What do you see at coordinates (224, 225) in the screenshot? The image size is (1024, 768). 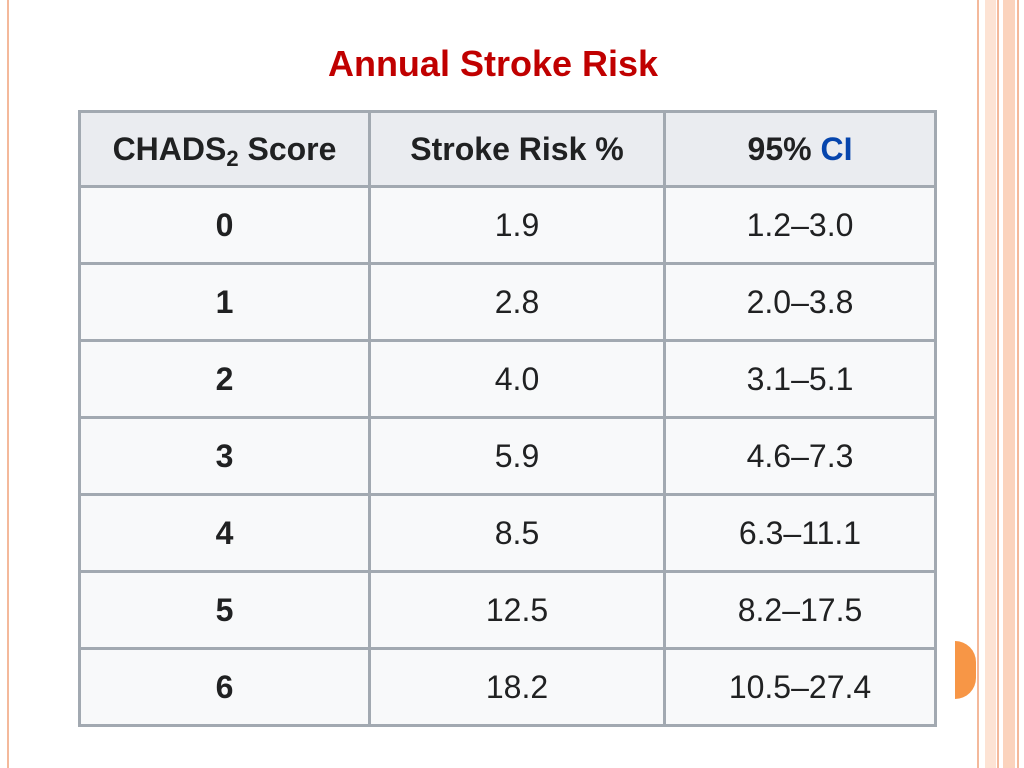 I see `score-cell: 0` at bounding box center [224, 225].